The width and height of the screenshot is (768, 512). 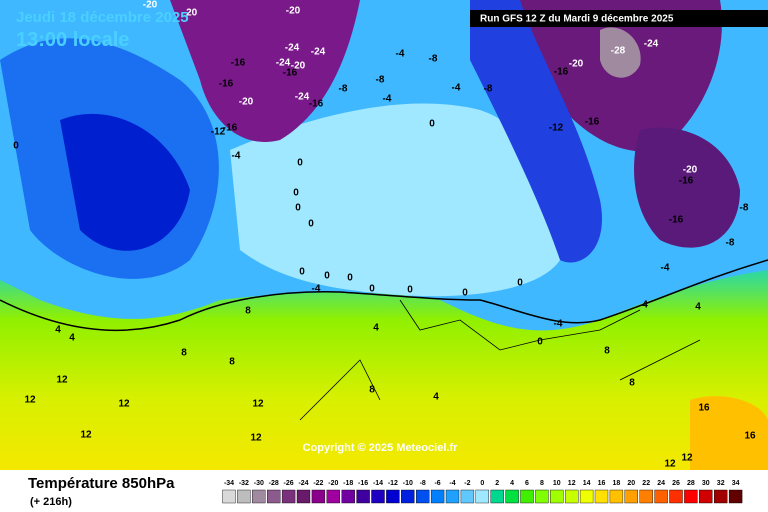 I want to click on footer-title: Température 850hPa, so click(x=101, y=483).